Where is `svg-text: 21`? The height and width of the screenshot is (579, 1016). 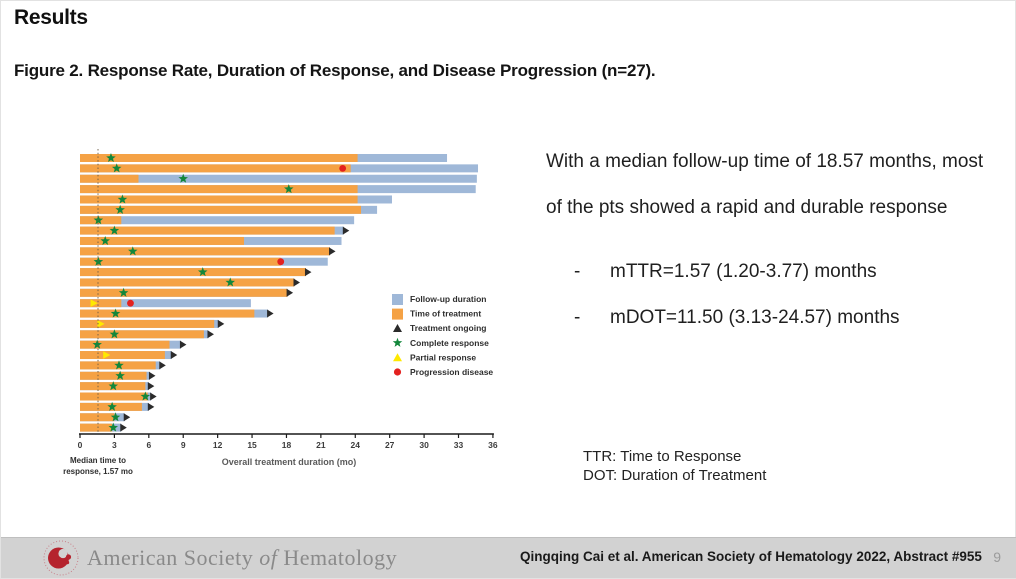 svg-text: 21 is located at coordinates (321, 445).